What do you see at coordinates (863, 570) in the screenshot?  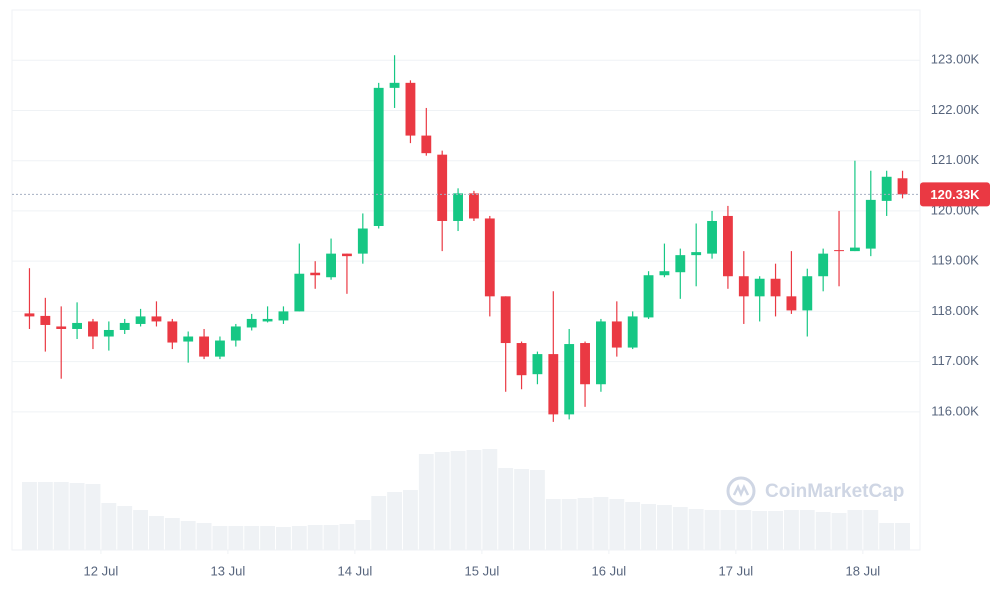 I see `x-tick-label: 18 Jul` at bounding box center [863, 570].